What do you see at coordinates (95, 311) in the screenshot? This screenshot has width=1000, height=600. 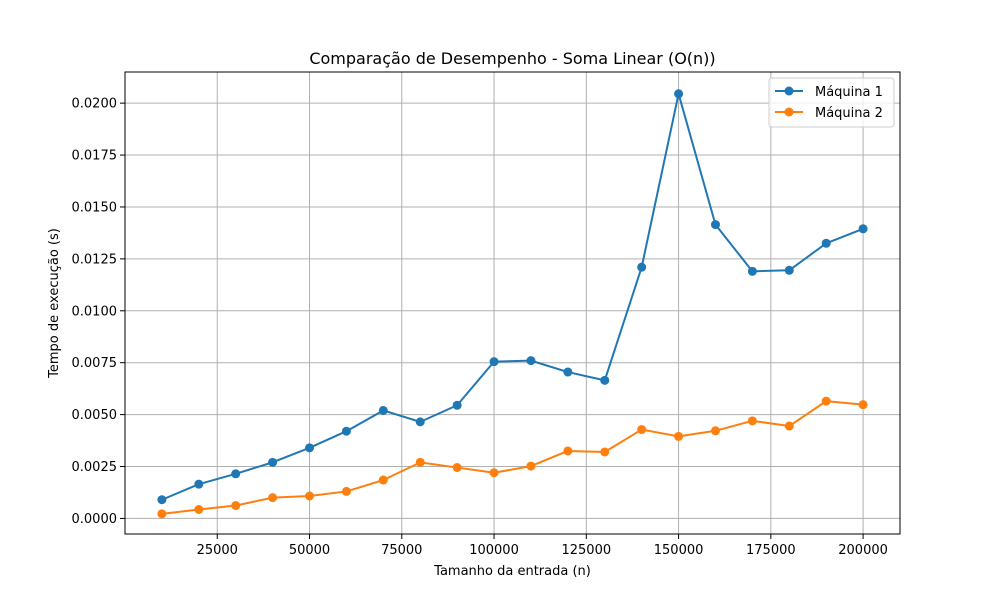 I see `y-tick-label: 0.0100` at bounding box center [95, 311].